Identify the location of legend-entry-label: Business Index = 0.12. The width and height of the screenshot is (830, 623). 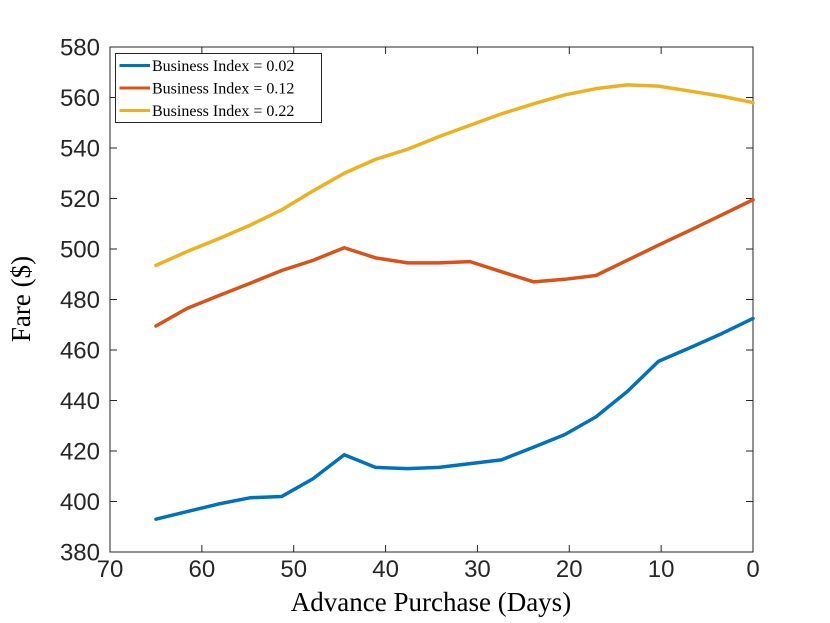
(223, 89).